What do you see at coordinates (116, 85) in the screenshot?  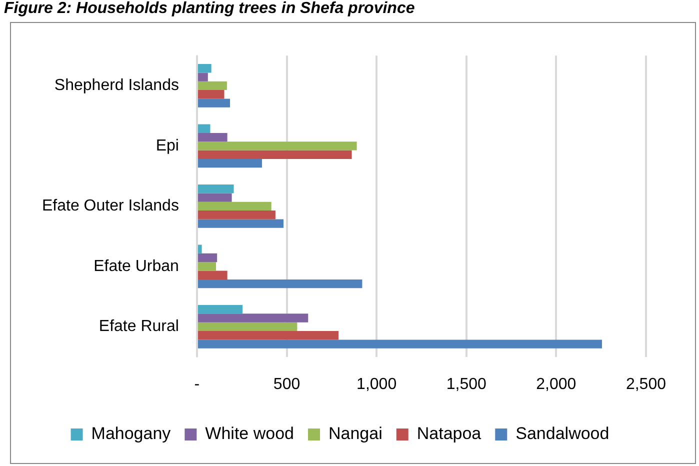 I see `y-tick-label: Shepherd Islands` at bounding box center [116, 85].